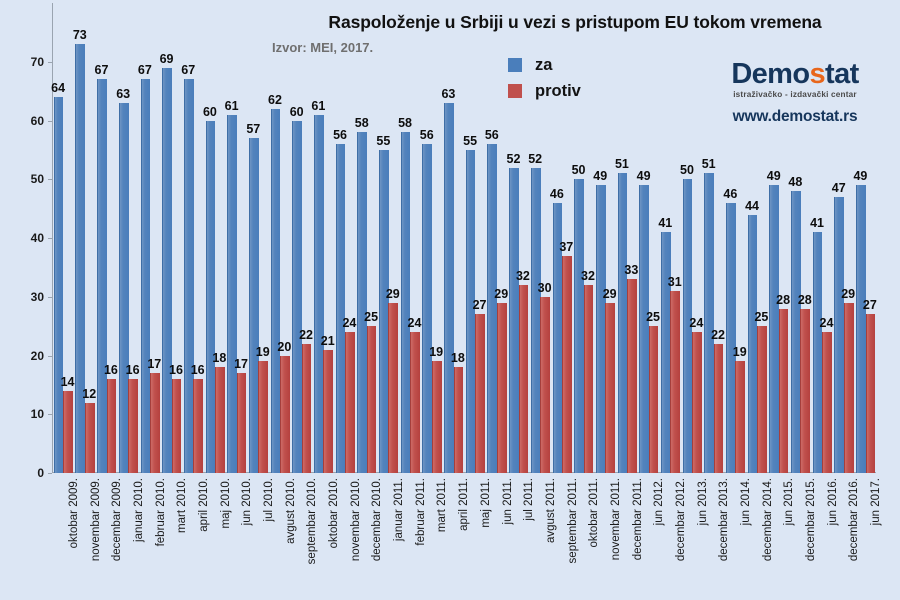 The width and height of the screenshot is (900, 600). What do you see at coordinates (515, 91) in the screenshot?
I see `legend-swatch-protiv-icon` at bounding box center [515, 91].